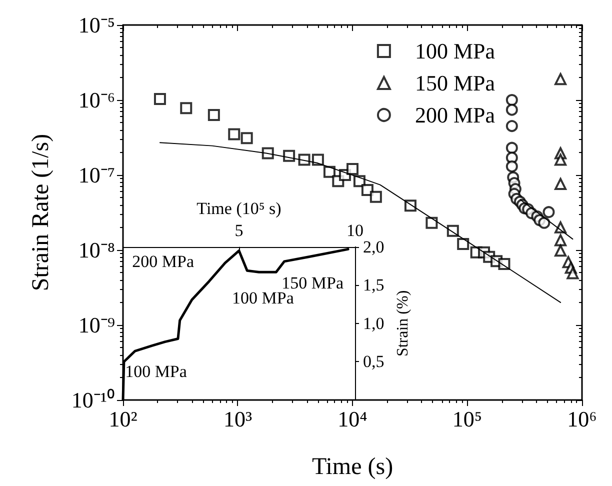  Describe the element at coordinates (373, 285) in the screenshot. I see `y-tick-label: 1,5` at that location.